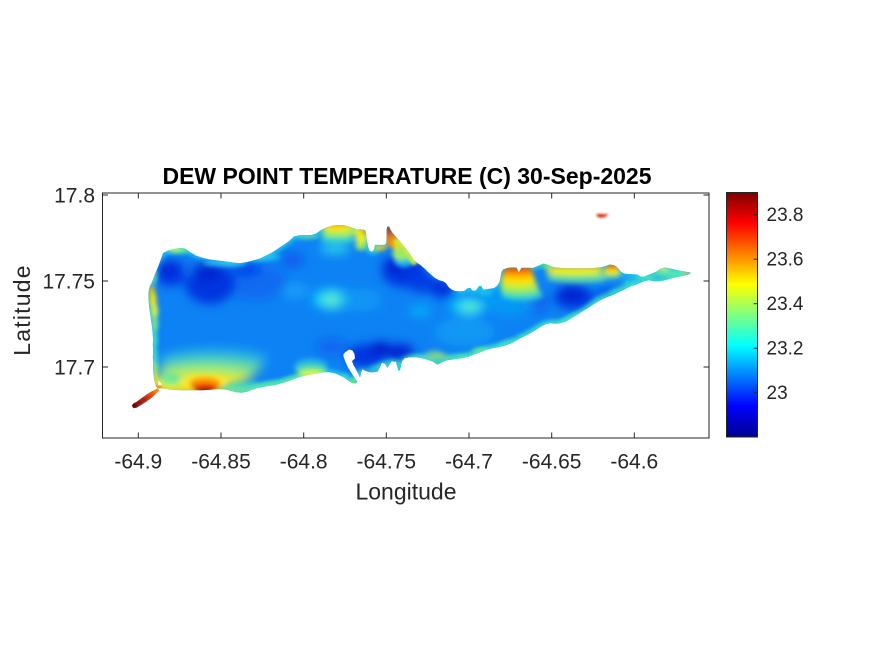  What do you see at coordinates (552, 462) in the screenshot?
I see `svg-text: -64.65` at bounding box center [552, 462].